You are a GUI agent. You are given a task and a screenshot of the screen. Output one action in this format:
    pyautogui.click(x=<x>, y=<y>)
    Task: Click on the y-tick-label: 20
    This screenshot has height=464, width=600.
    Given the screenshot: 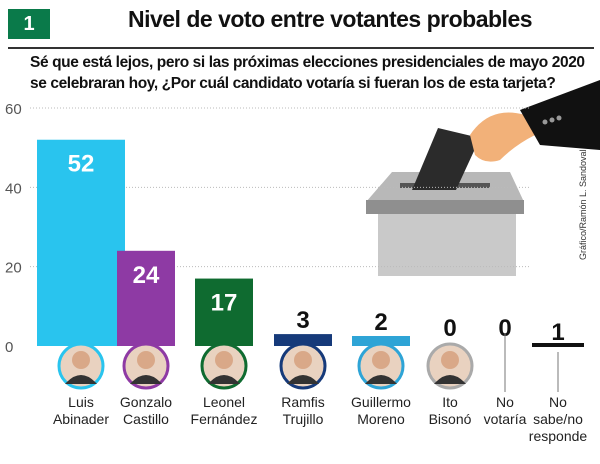 What is the action you would take?
    pyautogui.click(x=13, y=268)
    